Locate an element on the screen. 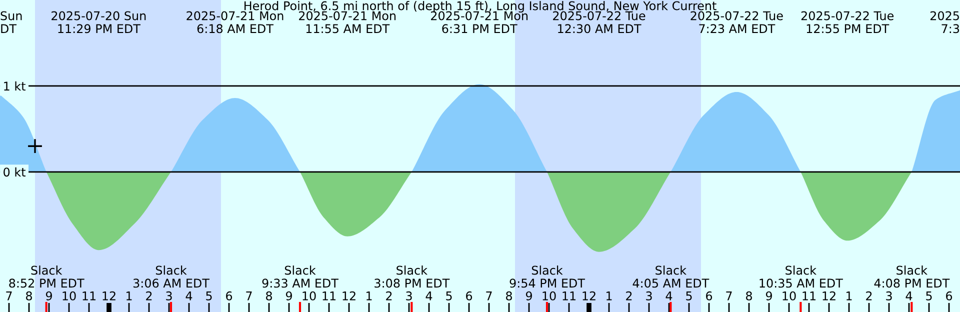  annotation: Slack 8:52 PM EDT is located at coordinates (46, 277).